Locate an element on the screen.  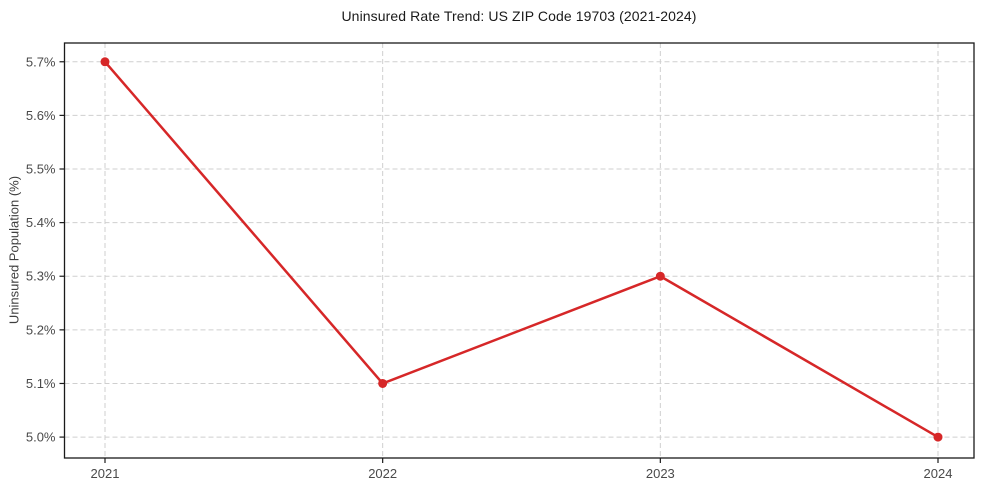
x-tick-label: 2023 is located at coordinates (660, 473).